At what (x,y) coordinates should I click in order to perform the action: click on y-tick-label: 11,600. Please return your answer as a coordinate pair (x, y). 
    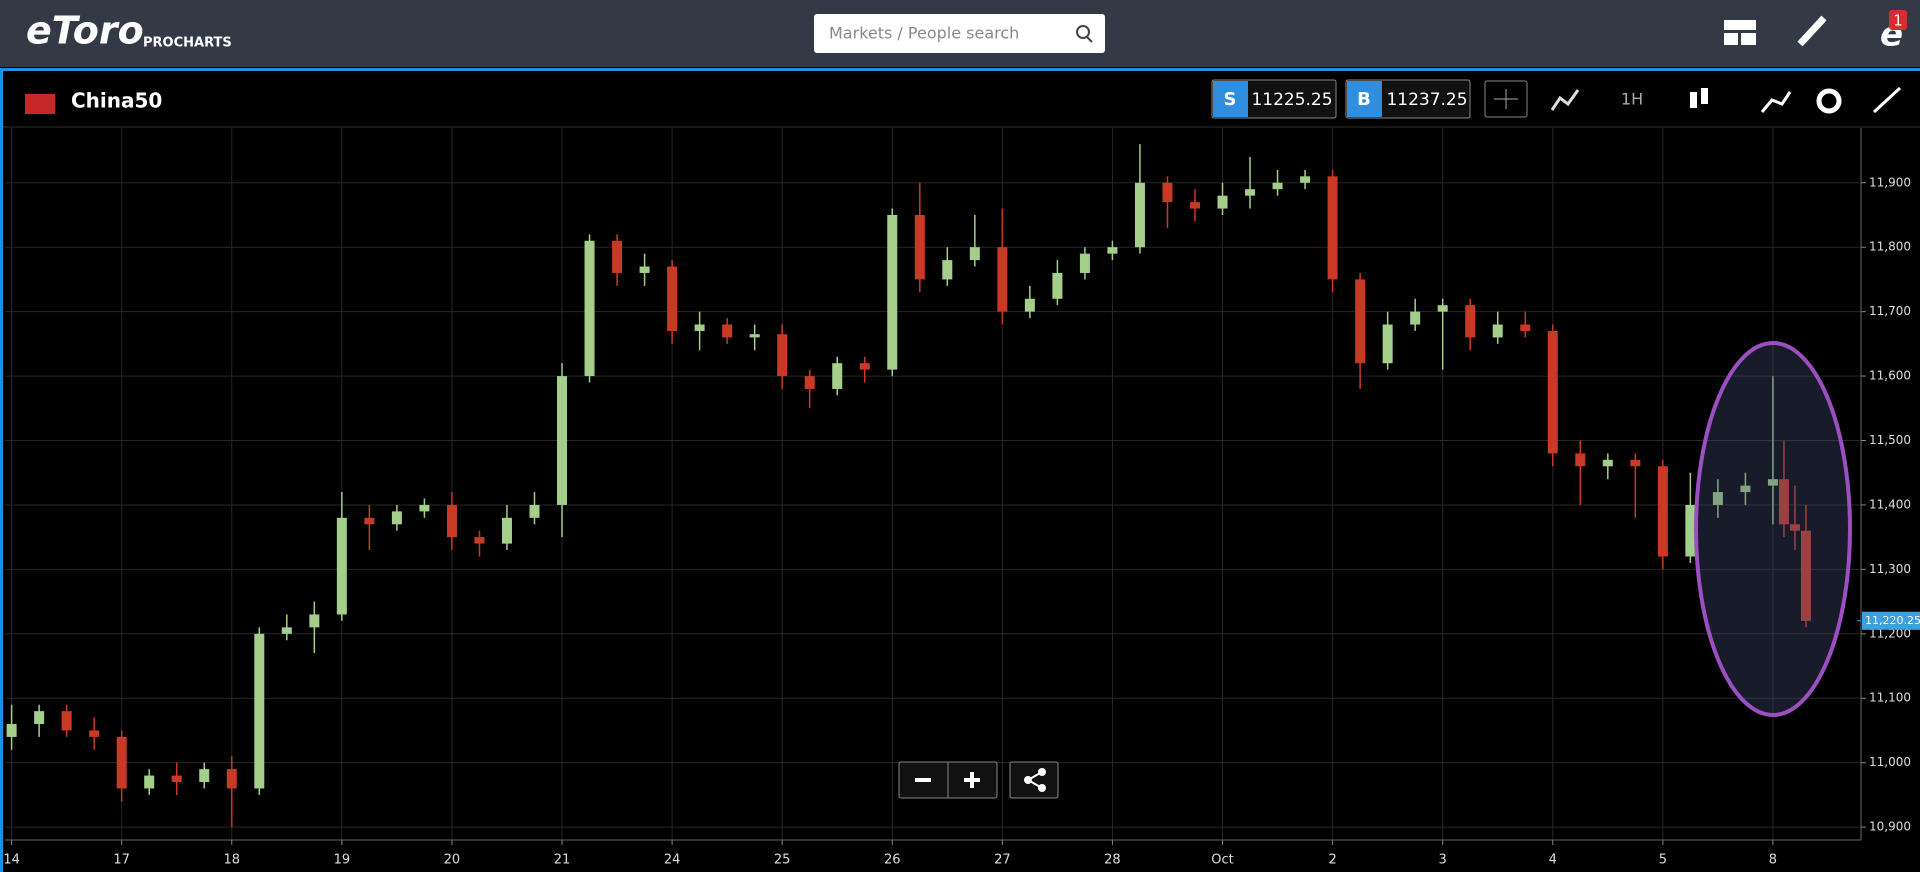
    Looking at the image, I should click on (1890, 376).